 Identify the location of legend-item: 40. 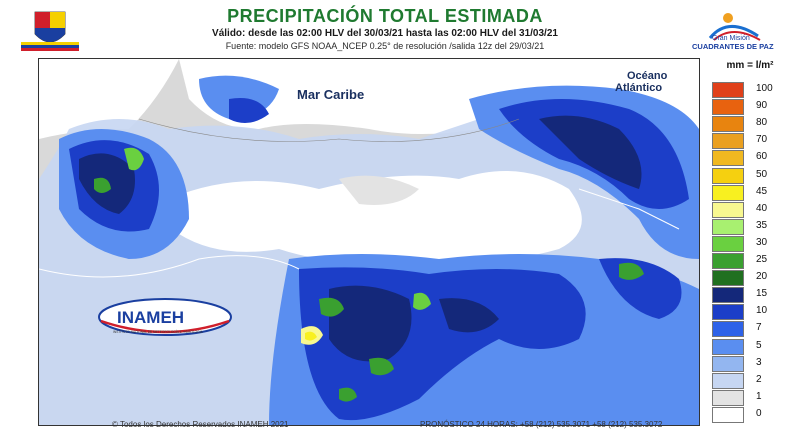
(752, 209).